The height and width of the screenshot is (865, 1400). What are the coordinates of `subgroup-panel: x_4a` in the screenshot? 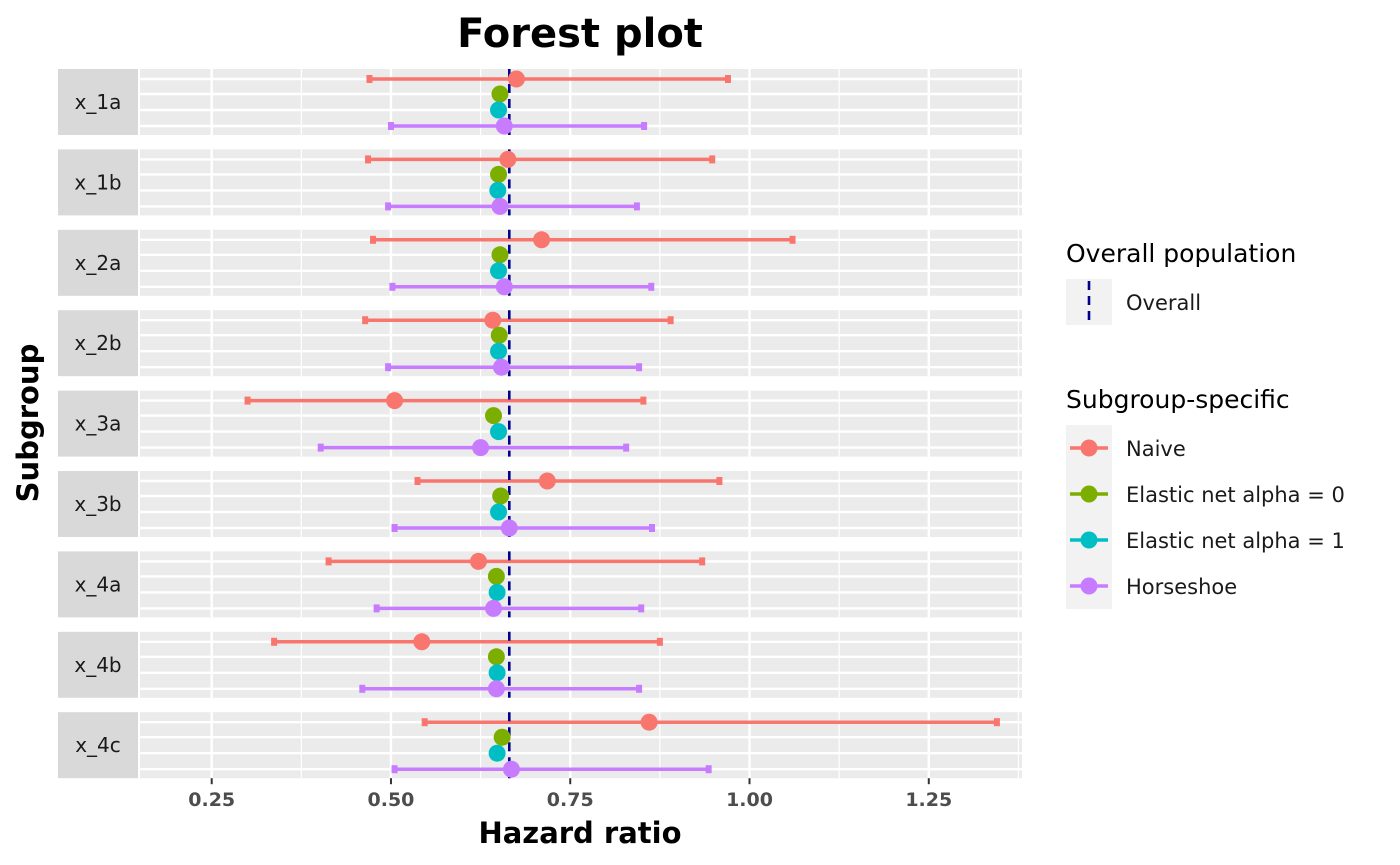 It's located at (540, 584).